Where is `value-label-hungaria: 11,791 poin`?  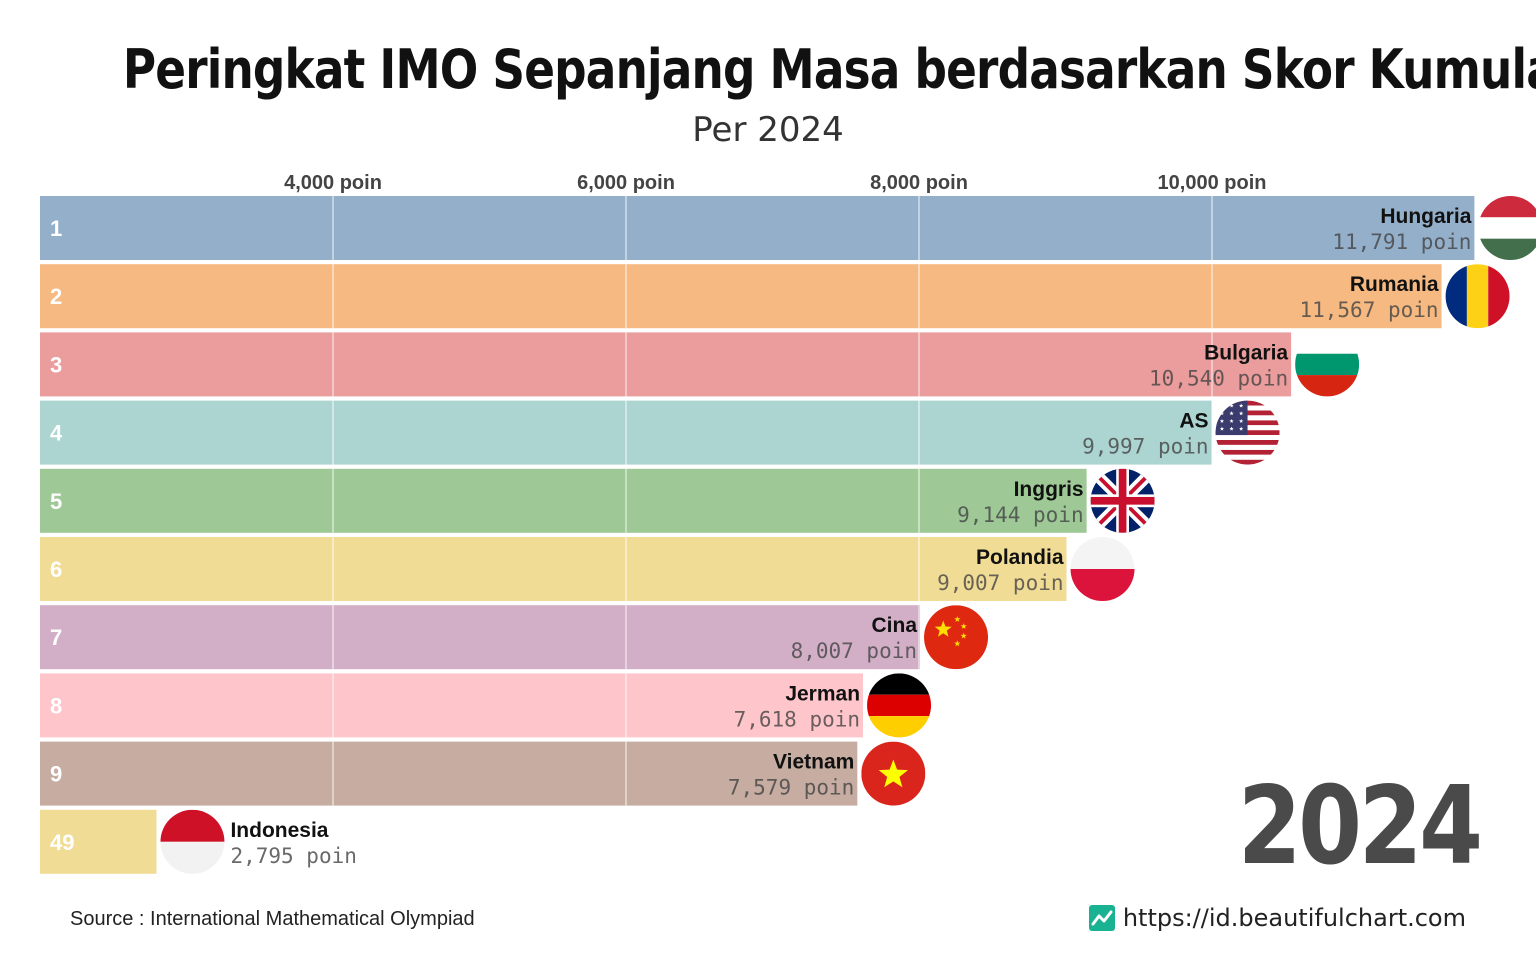
value-label-hungaria: 11,791 poin is located at coordinates (1401, 242).